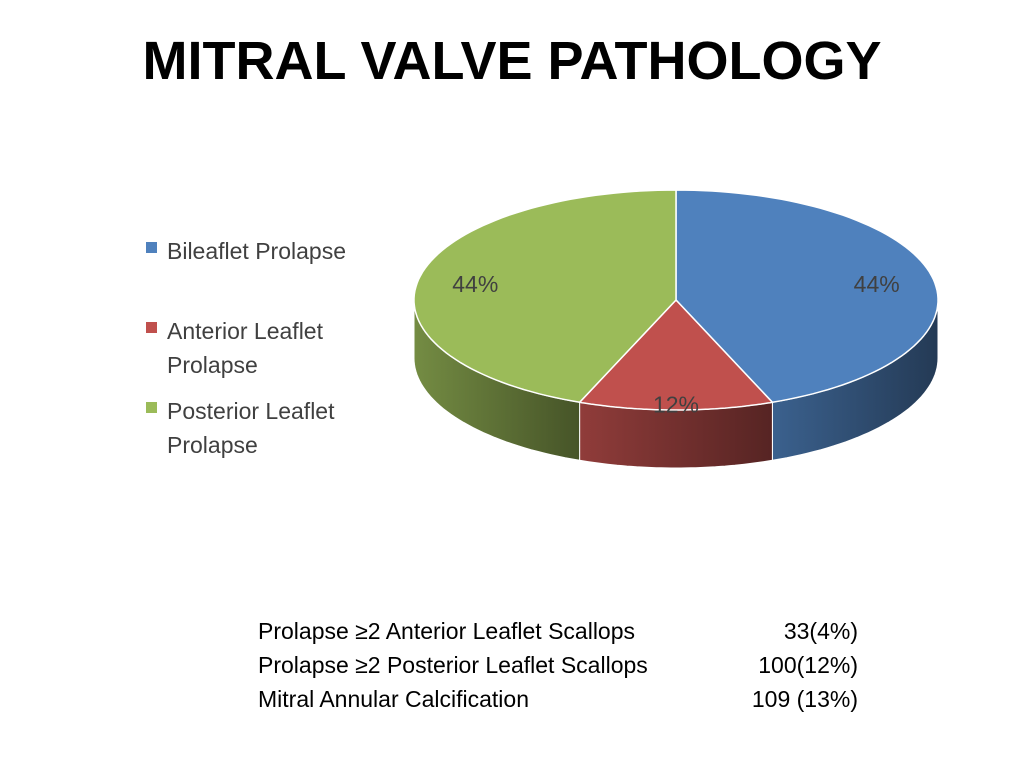  Describe the element at coordinates (808, 665) in the screenshot. I see `stat-value: 100(12%)` at that location.